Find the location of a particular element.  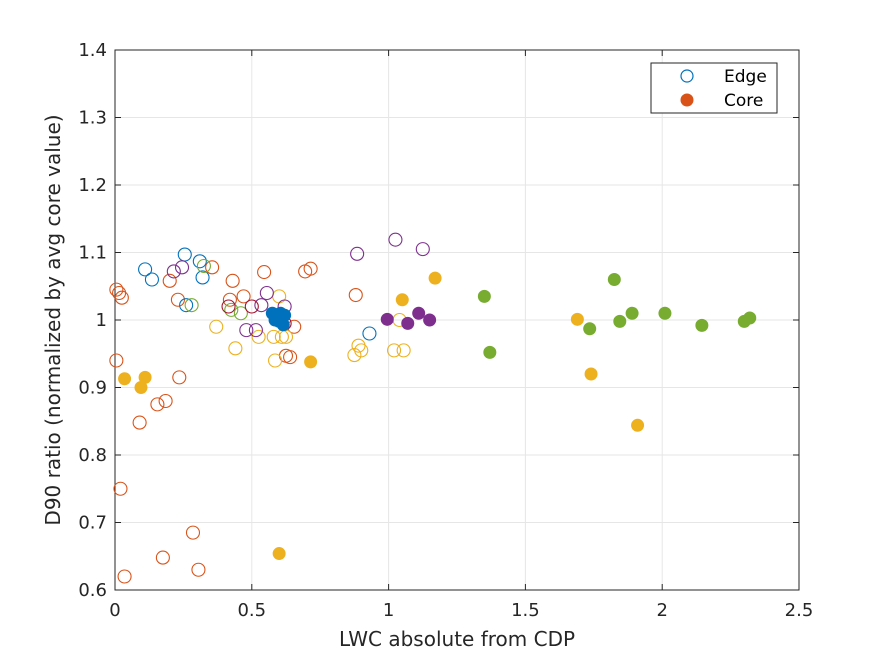

legend: Edge Core is located at coordinates (714, 88).